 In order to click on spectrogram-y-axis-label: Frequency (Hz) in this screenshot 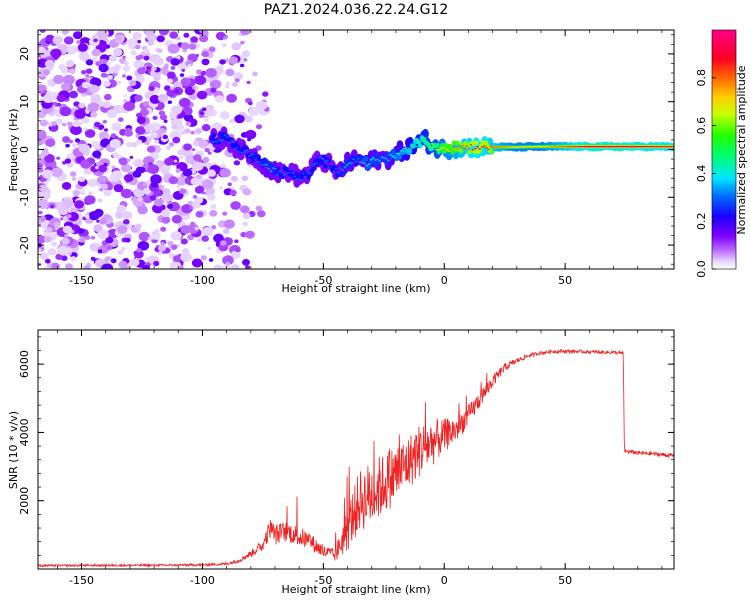, I will do `click(13, 150)`.